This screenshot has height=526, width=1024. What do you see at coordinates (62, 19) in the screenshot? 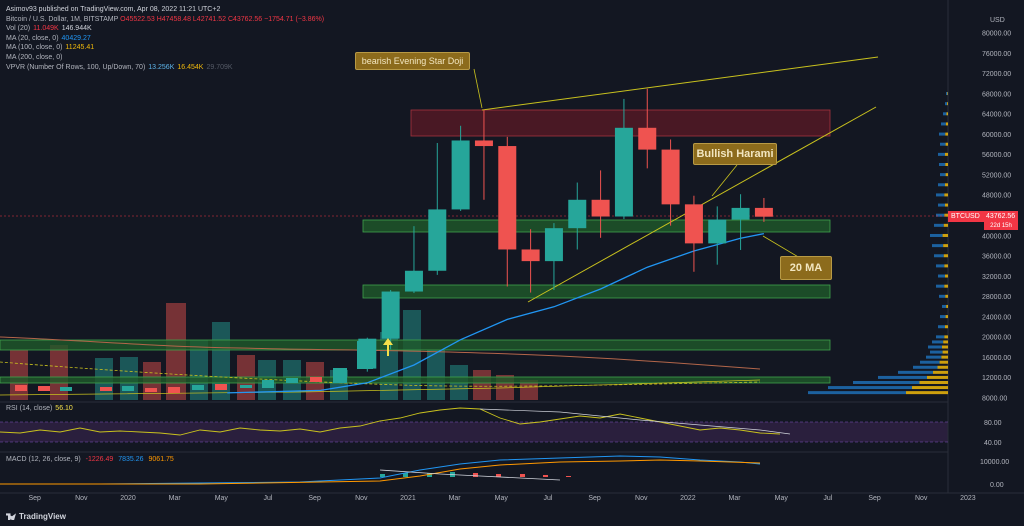
I see `symbol-name: Bitcoin / U.S. Dollar, 1M, BITSTAMP` at bounding box center [62, 19].